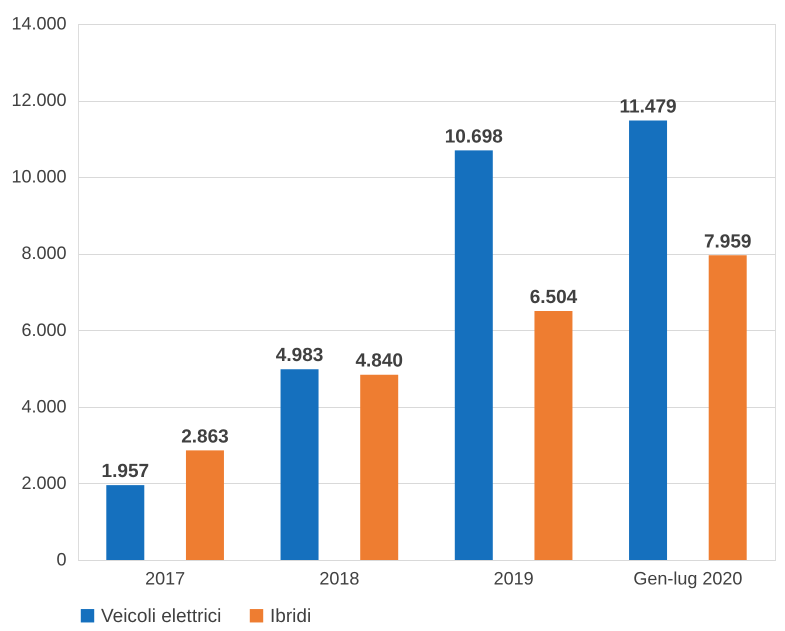 The image size is (785, 631). Describe the element at coordinates (339, 578) in the screenshot. I see `x-tick-label: 2018` at that location.